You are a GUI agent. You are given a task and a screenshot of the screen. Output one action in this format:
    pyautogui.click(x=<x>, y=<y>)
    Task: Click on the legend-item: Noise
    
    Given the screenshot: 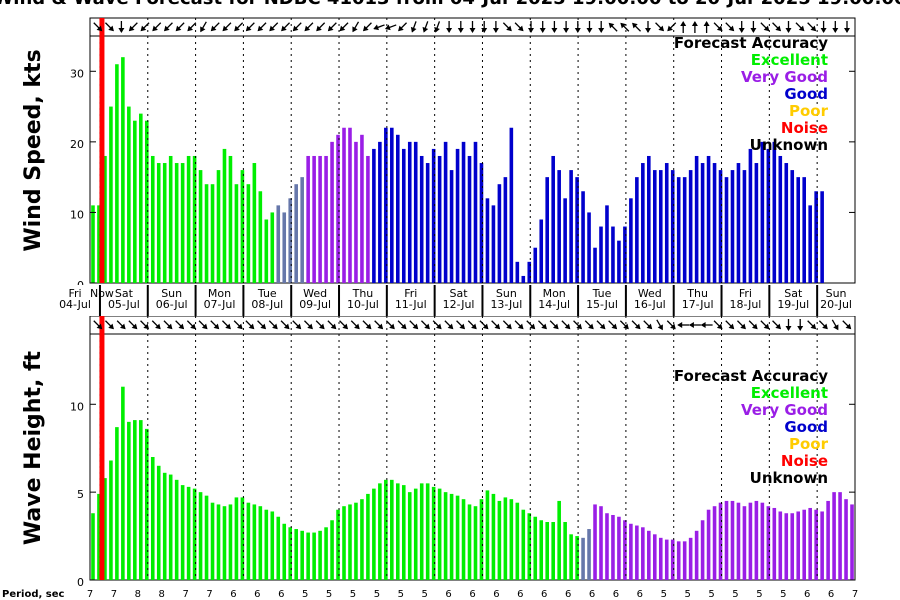 What is the action you would take?
    pyautogui.click(x=804, y=461)
    